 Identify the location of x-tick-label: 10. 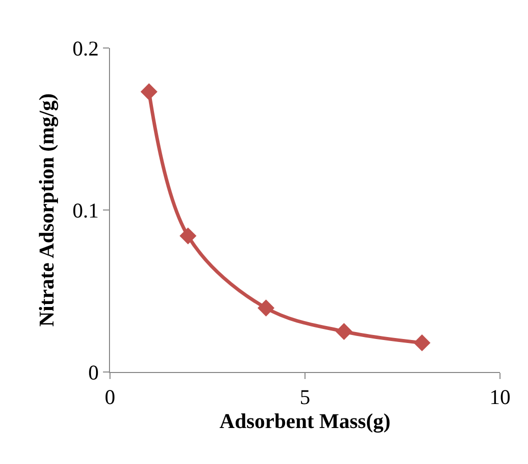
(500, 397).